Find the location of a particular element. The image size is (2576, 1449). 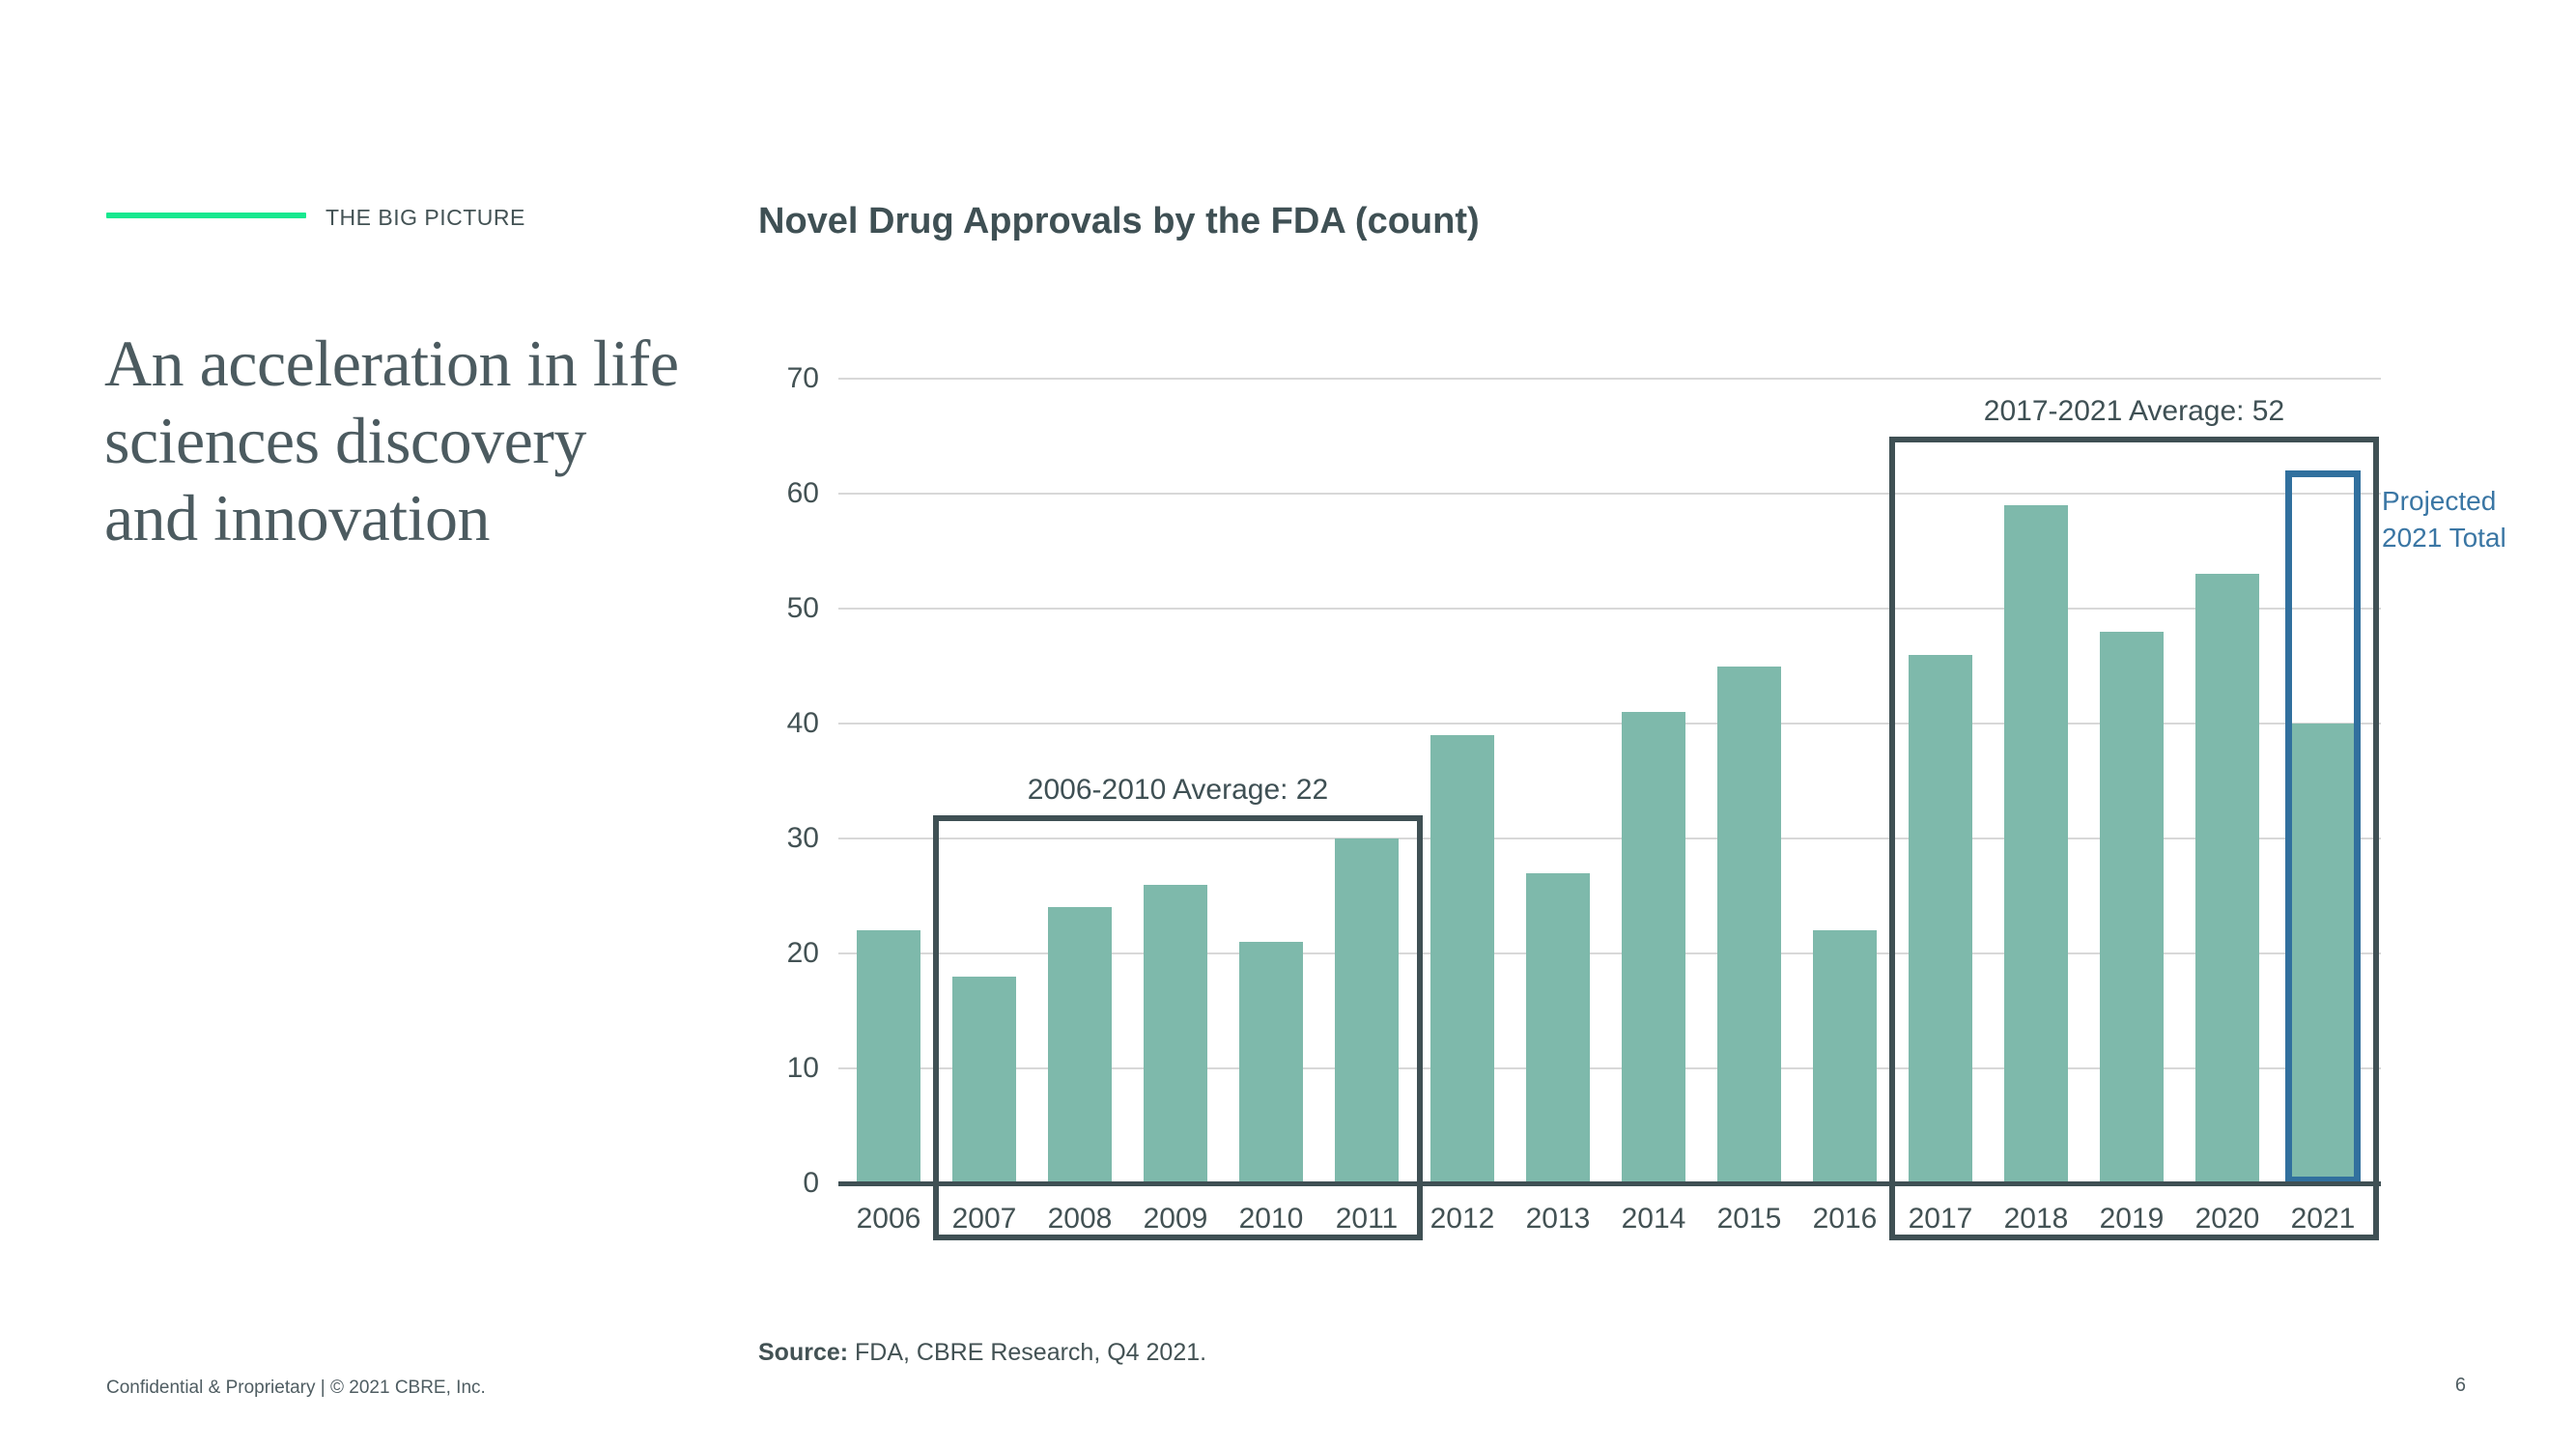

y-tick-60: 60 is located at coordinates (802, 493).